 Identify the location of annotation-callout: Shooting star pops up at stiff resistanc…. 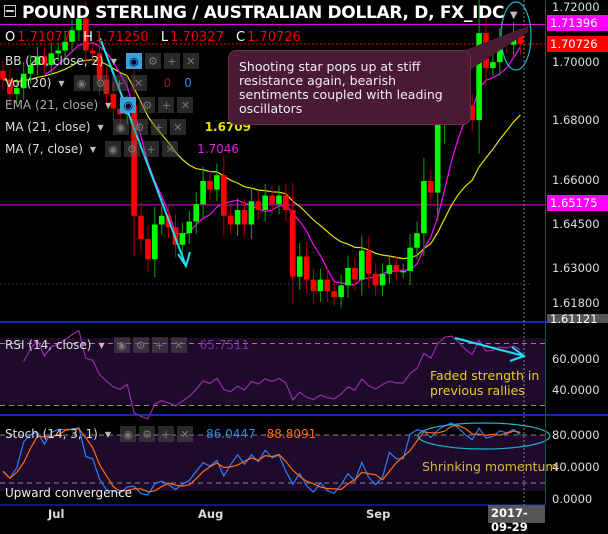
(349, 87).